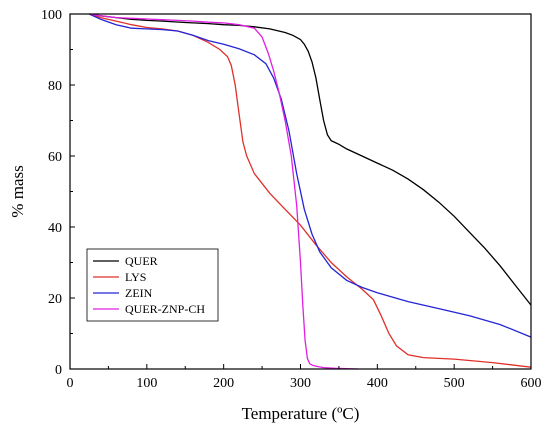 This screenshot has width=550, height=433. I want to click on y-tick-label: 40, so click(55, 228).